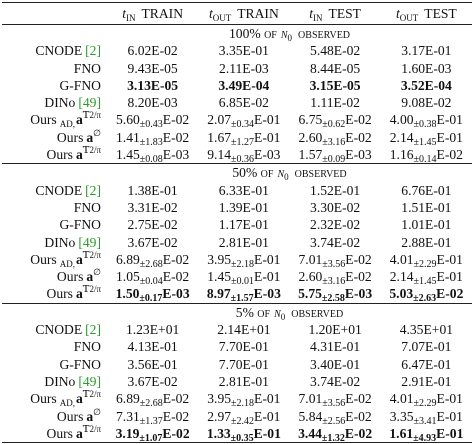 The height and width of the screenshot is (444, 474). What do you see at coordinates (243, 103) in the screenshot?
I see `value-cell: 6.85E-02` at bounding box center [243, 103].